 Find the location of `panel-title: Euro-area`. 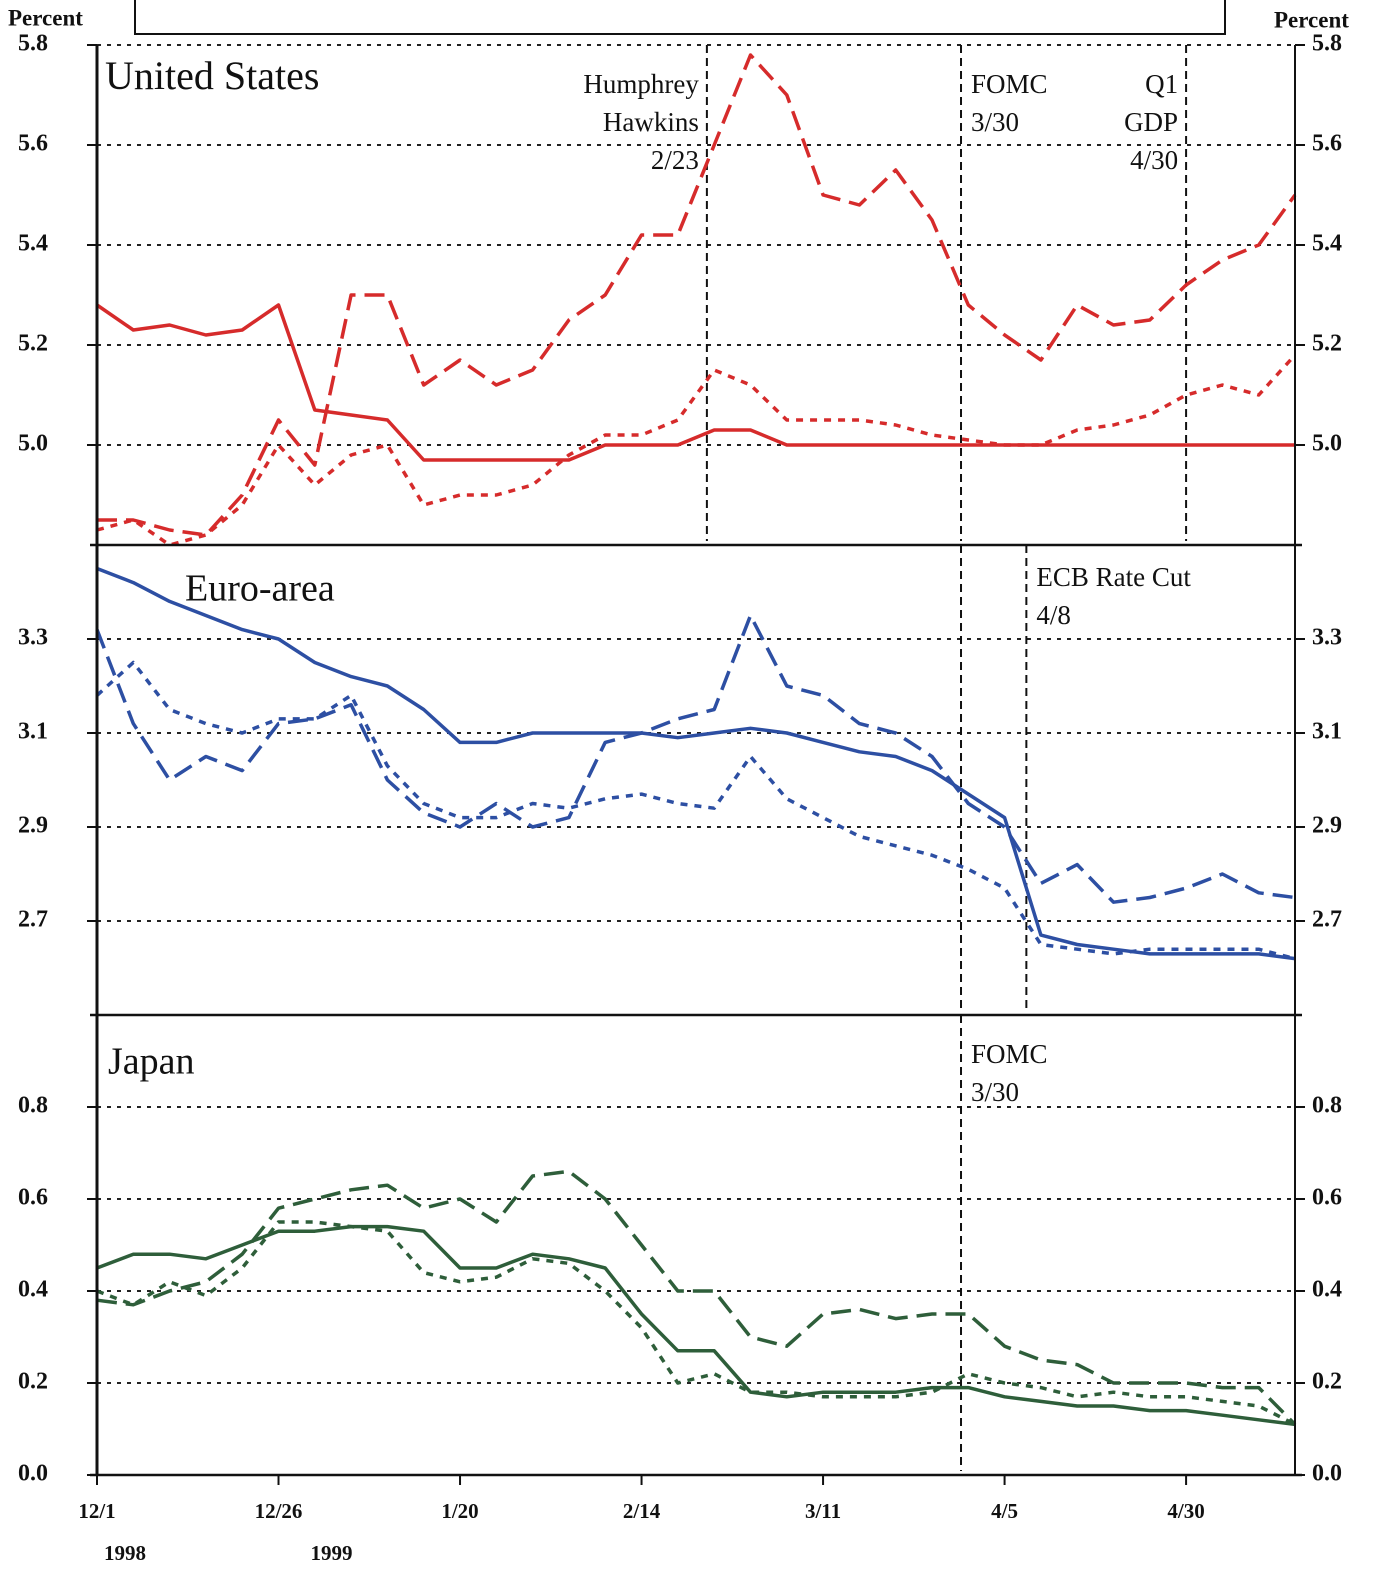

panel-title: Euro-area is located at coordinates (260, 589).